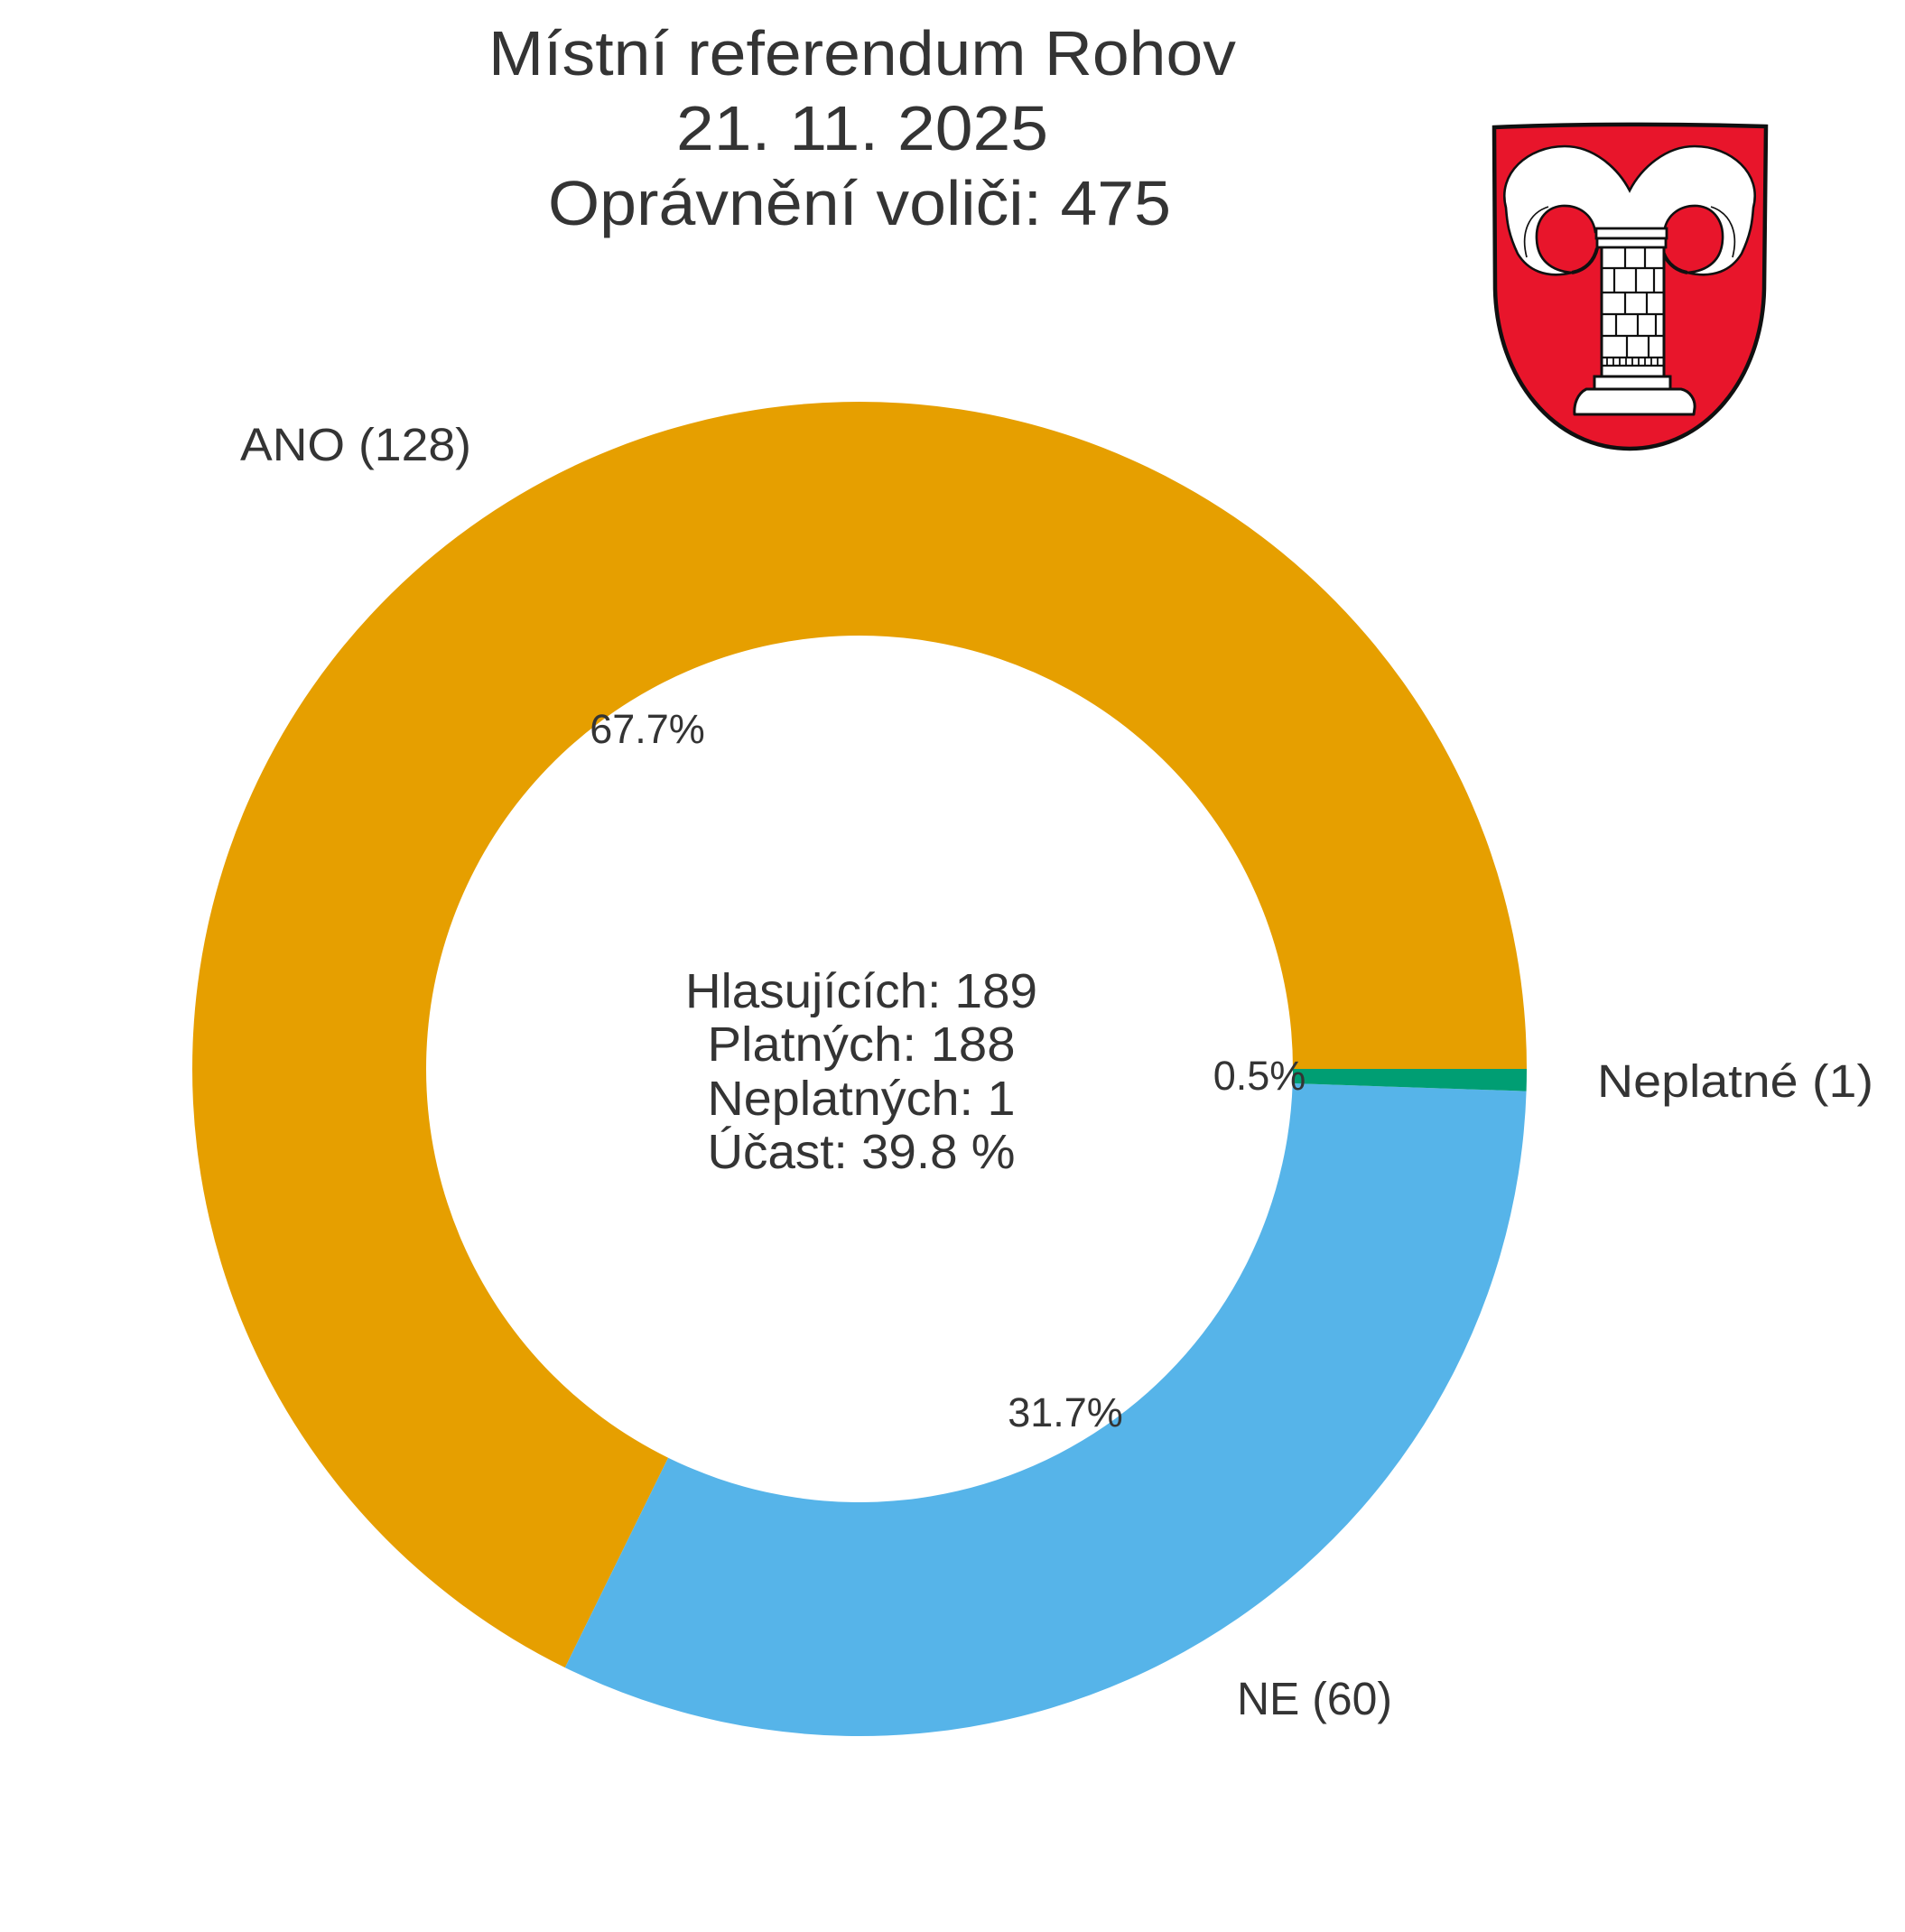 Image resolution: width=1905 pixels, height=1932 pixels. I want to click on svg-text: ANO (128), so click(355, 444).